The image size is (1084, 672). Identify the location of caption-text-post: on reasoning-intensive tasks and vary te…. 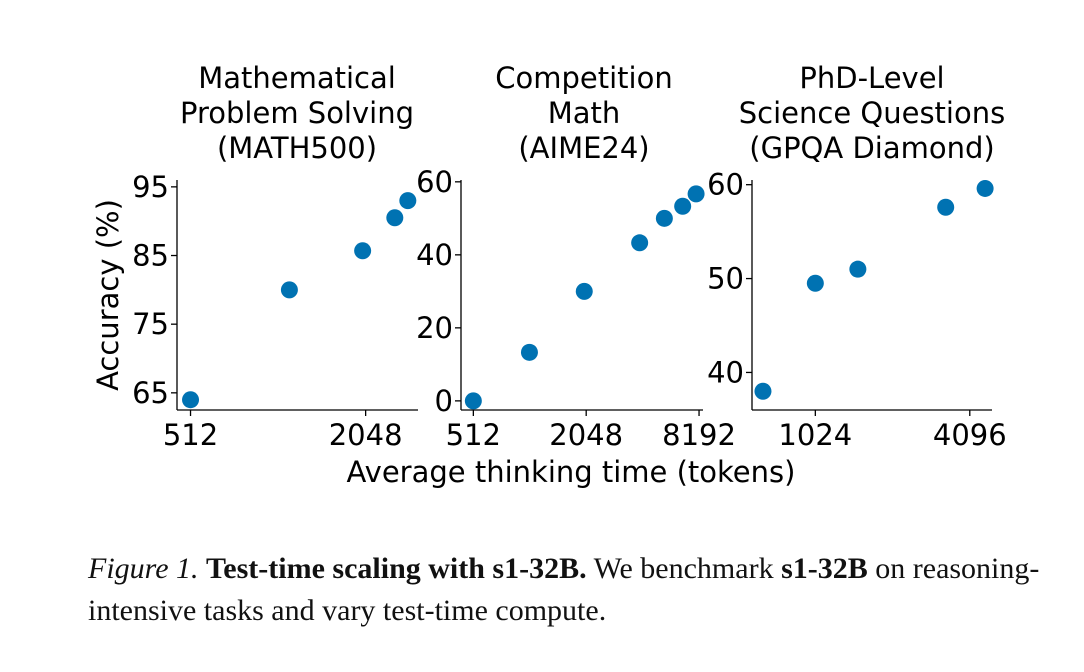
(564, 589).